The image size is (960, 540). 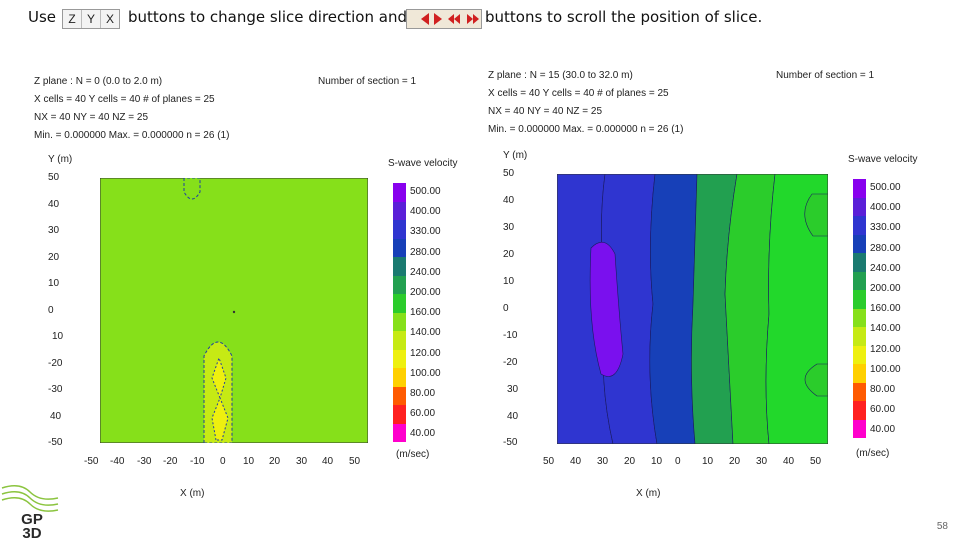 I want to click on scroll-right-icon, so click(x=438, y=19).